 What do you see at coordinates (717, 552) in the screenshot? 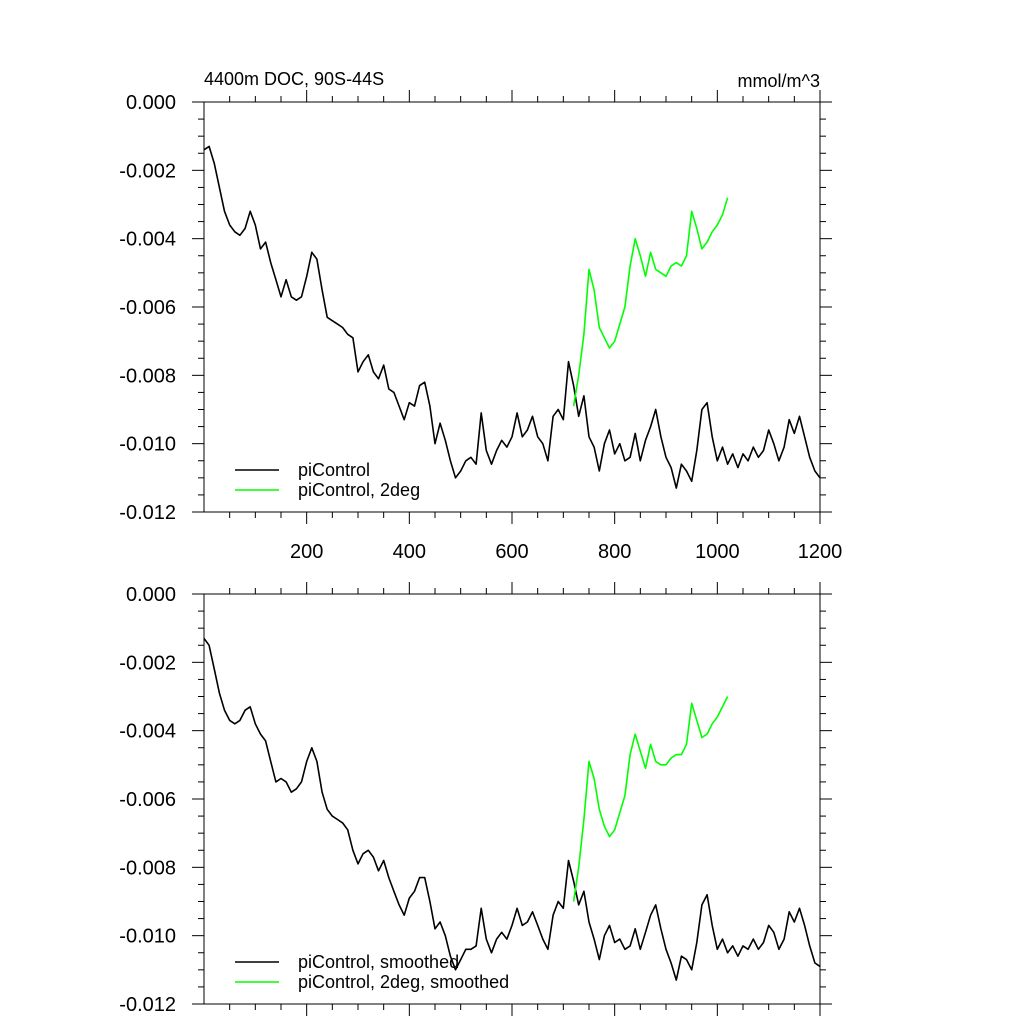
I see `x-tick-label: 1000` at bounding box center [717, 552].